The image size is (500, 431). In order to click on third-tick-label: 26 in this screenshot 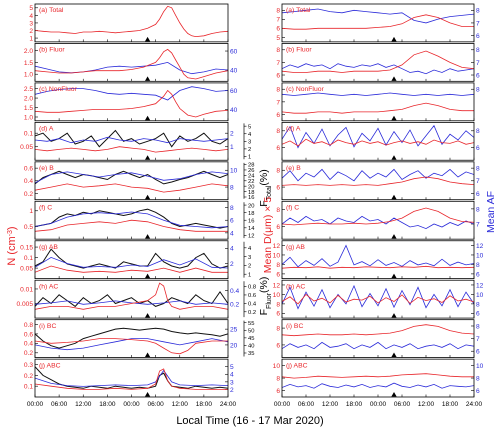, I will do `click(251, 171)`.